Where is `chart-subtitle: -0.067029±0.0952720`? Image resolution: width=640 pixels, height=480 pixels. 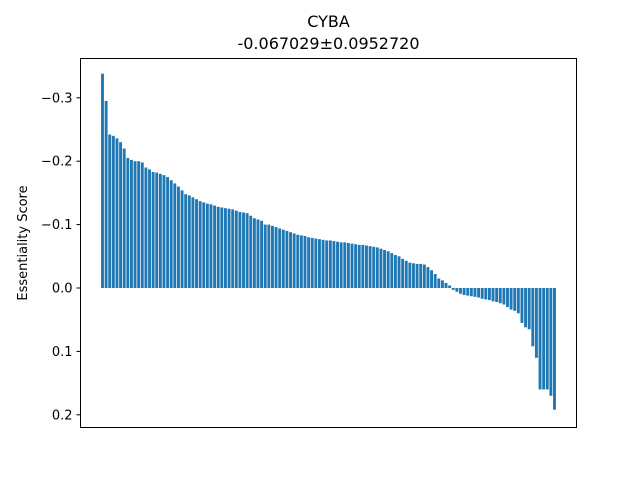 chart-subtitle: -0.067029±0.0952720 is located at coordinates (328, 43).